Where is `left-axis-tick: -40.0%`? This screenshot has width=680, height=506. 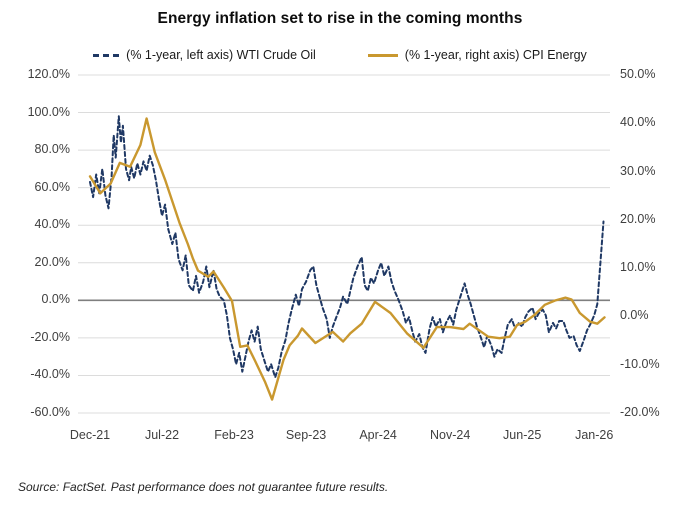
left-axis-tick: -40.0% is located at coordinates (50, 374).